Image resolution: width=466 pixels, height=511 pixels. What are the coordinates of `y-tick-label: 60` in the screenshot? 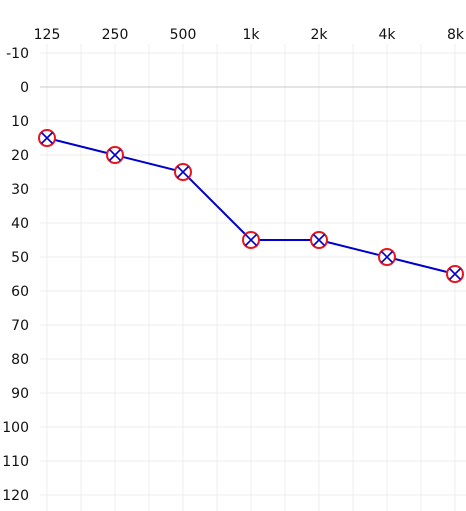 It's located at (20, 292).